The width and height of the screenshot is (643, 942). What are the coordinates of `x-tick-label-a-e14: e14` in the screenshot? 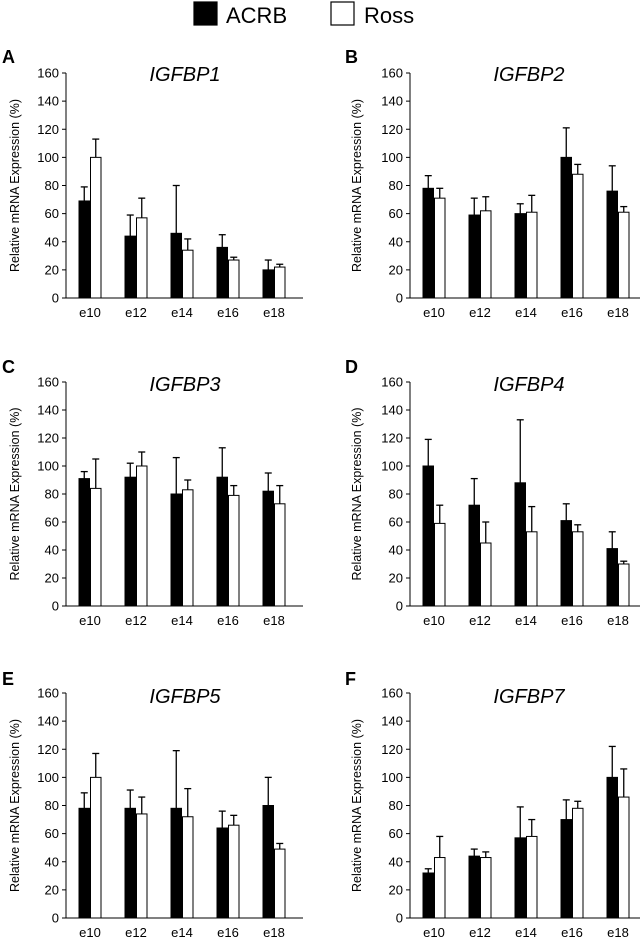 It's located at (182, 312).